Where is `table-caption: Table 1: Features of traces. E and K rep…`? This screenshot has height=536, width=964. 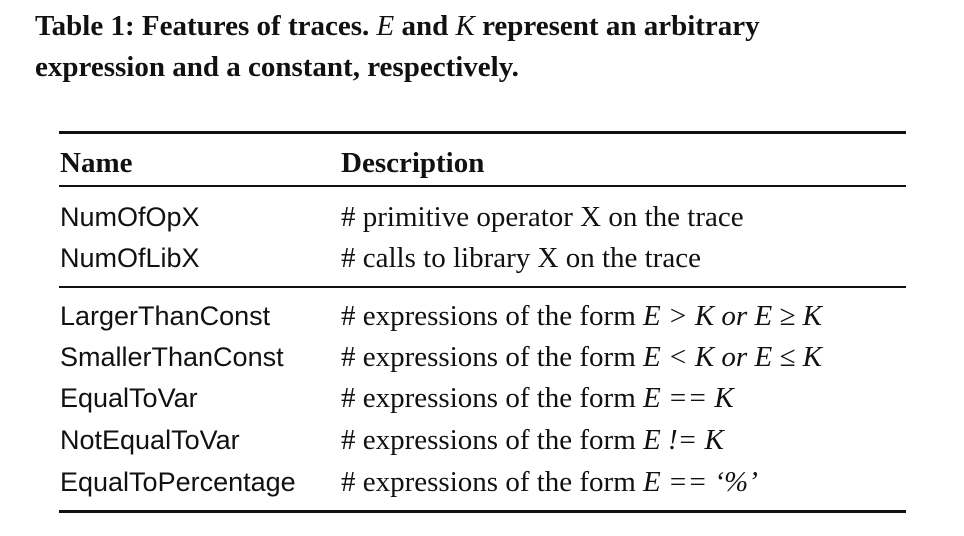
table-caption: Table 1: Features of traces. E and K rep… is located at coordinates (492, 47).